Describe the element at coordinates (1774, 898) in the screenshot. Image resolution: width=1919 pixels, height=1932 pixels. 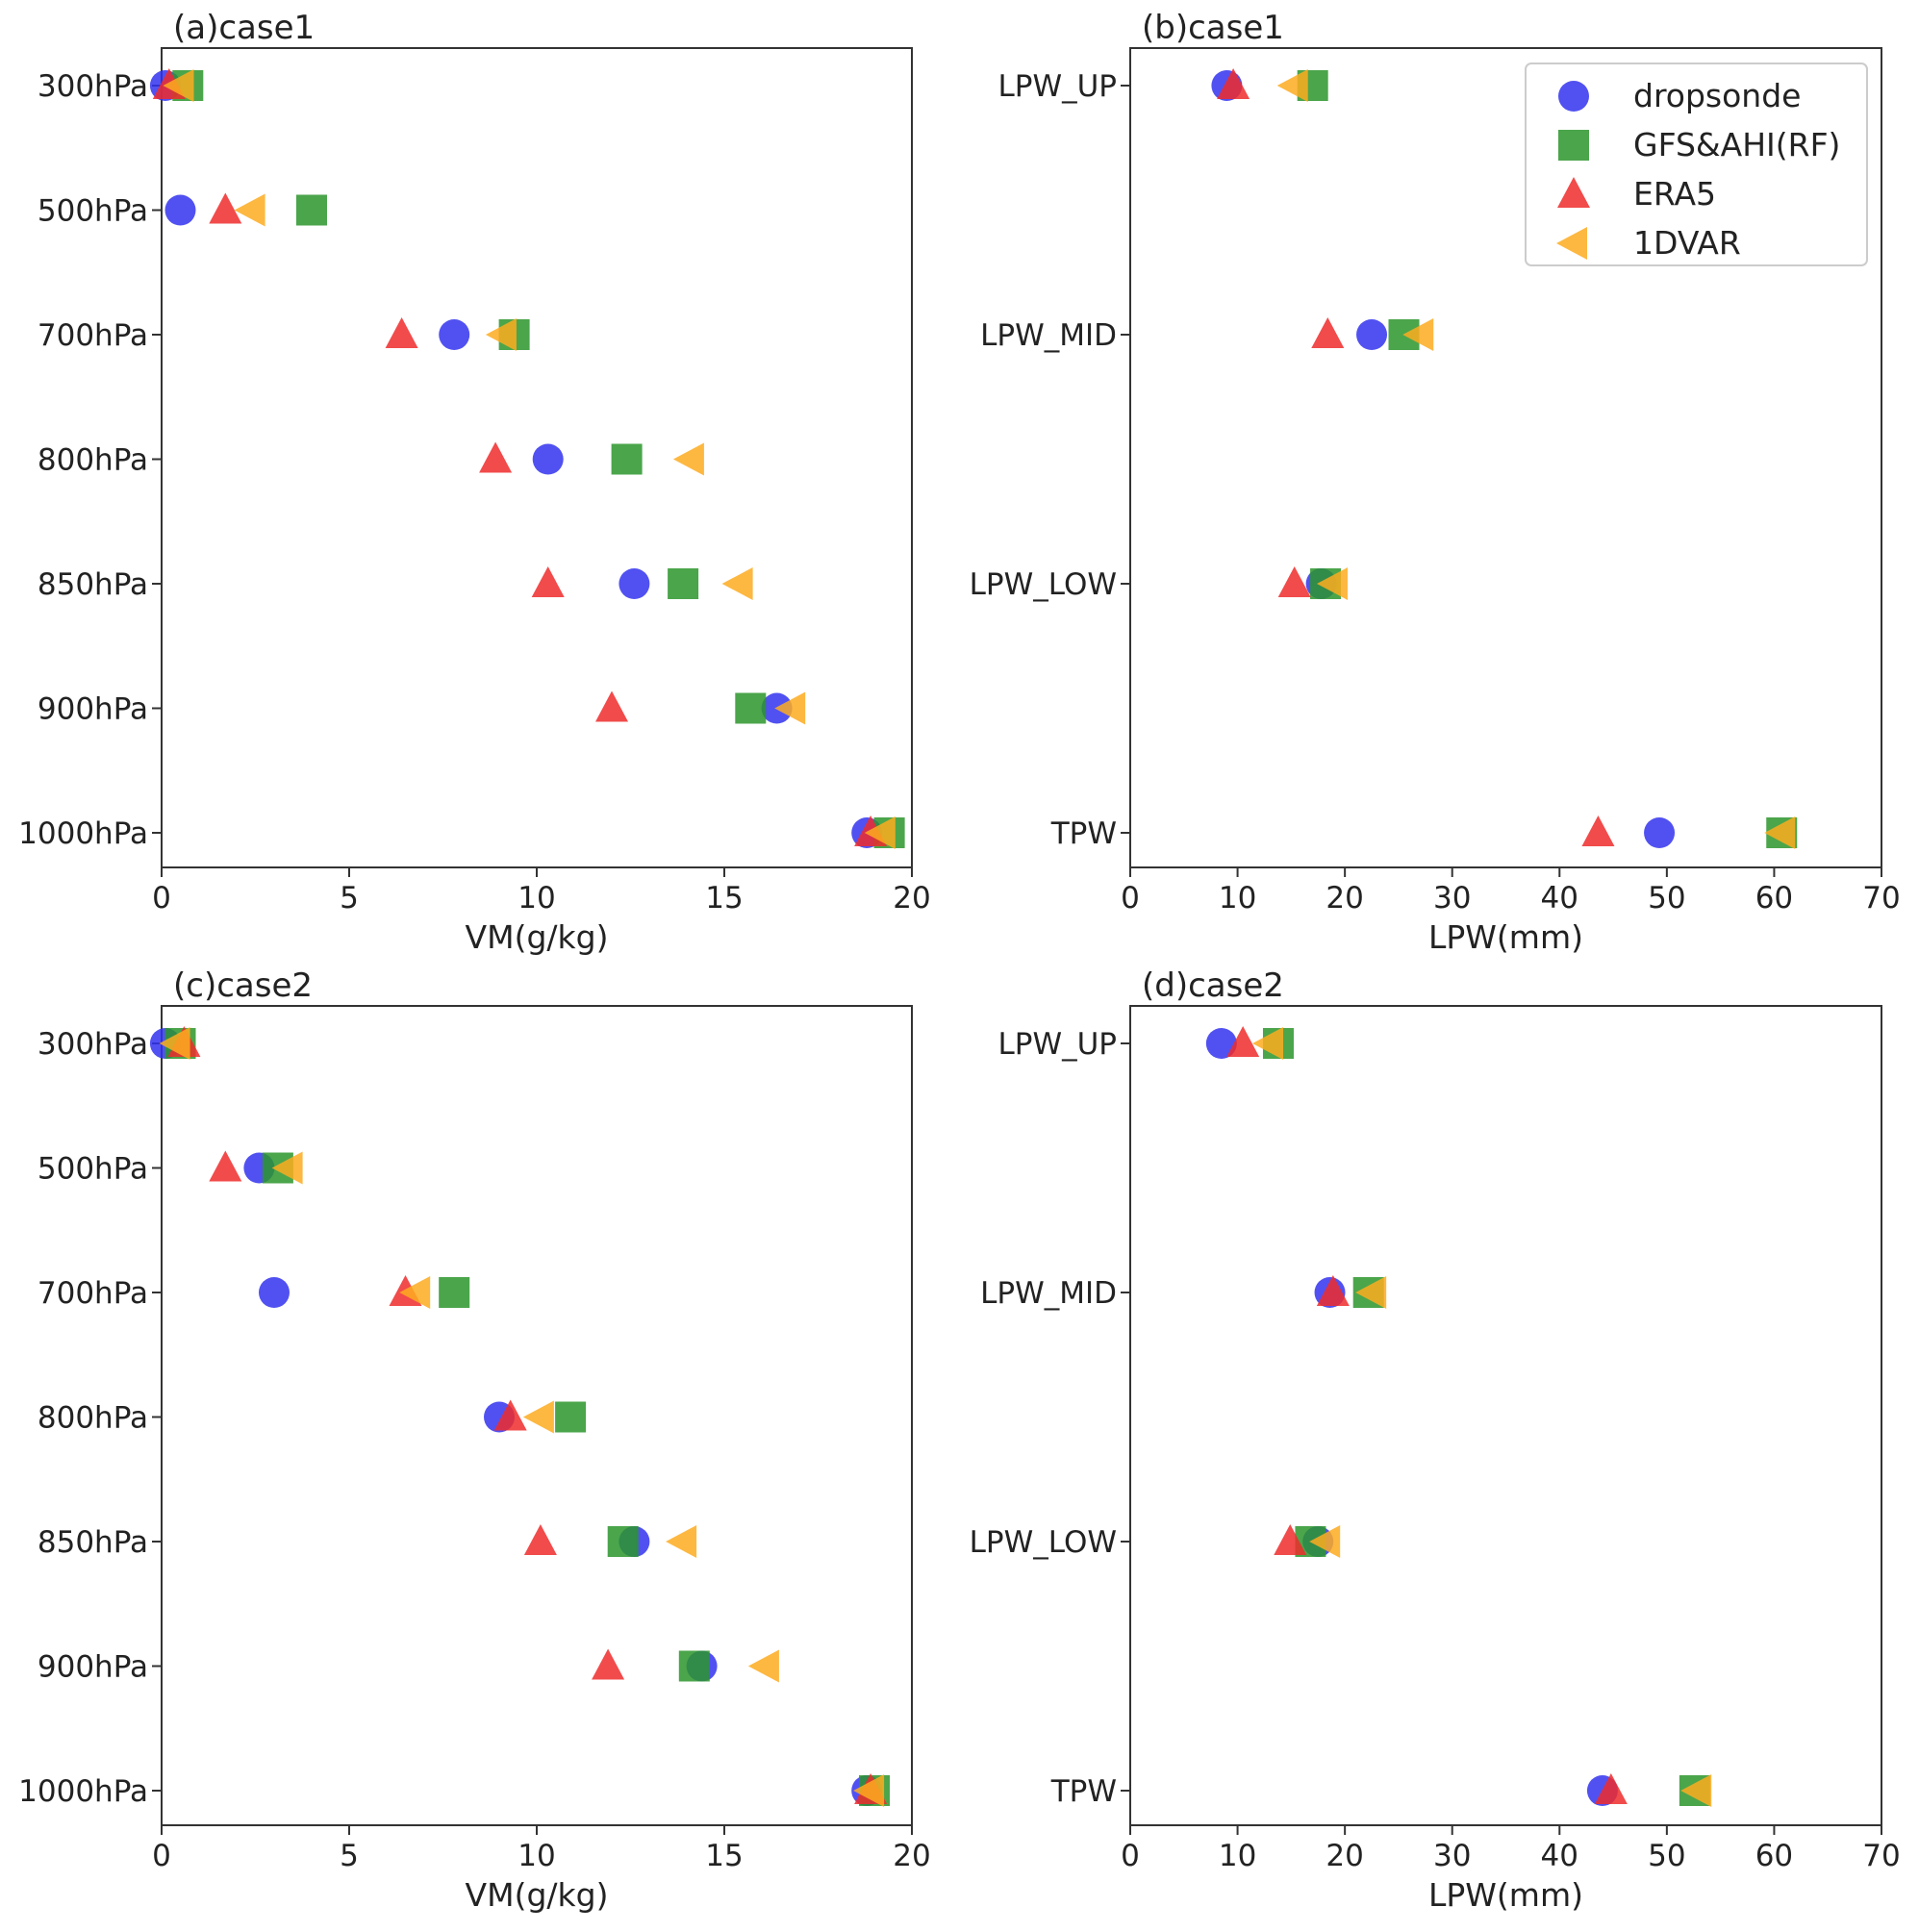
I see `x-tick-label: 60` at that location.